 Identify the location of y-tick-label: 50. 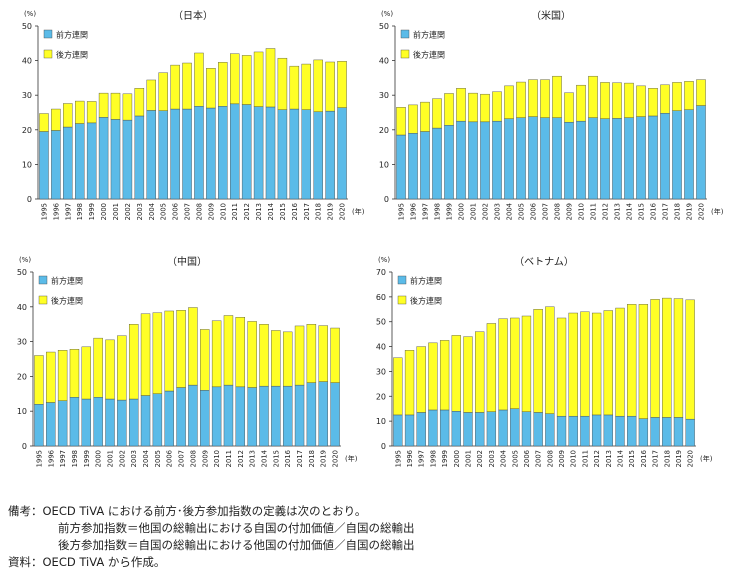
(381, 322).